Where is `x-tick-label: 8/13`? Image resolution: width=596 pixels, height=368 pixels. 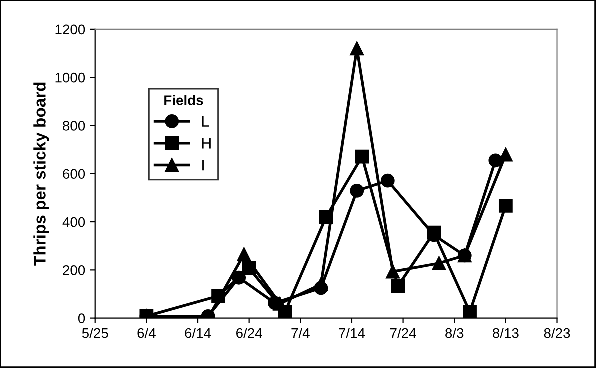
x-tick-label: 8/13 is located at coordinates (506, 333).